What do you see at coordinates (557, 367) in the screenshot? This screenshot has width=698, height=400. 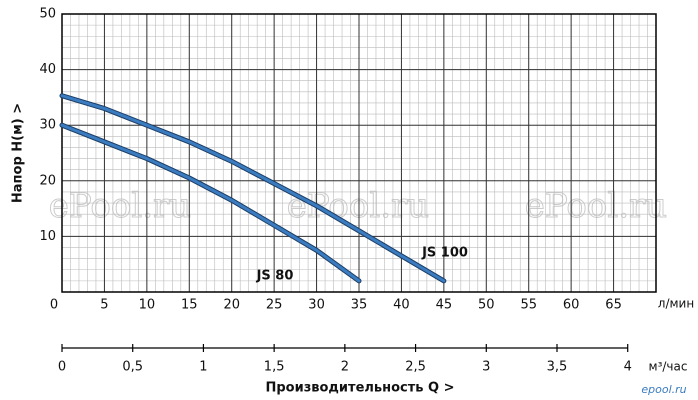 I see `x2-tick-label: 3,5` at bounding box center [557, 367].